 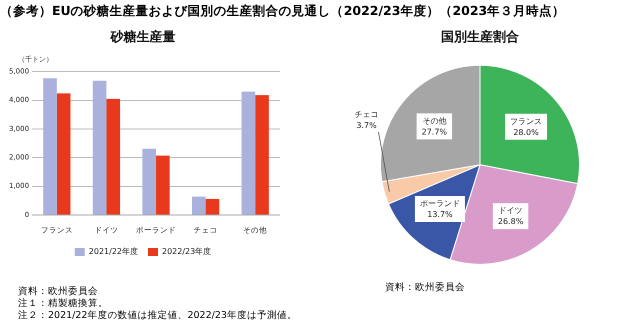 I want to click on chart-title: 国別生産割合, so click(x=480, y=37).